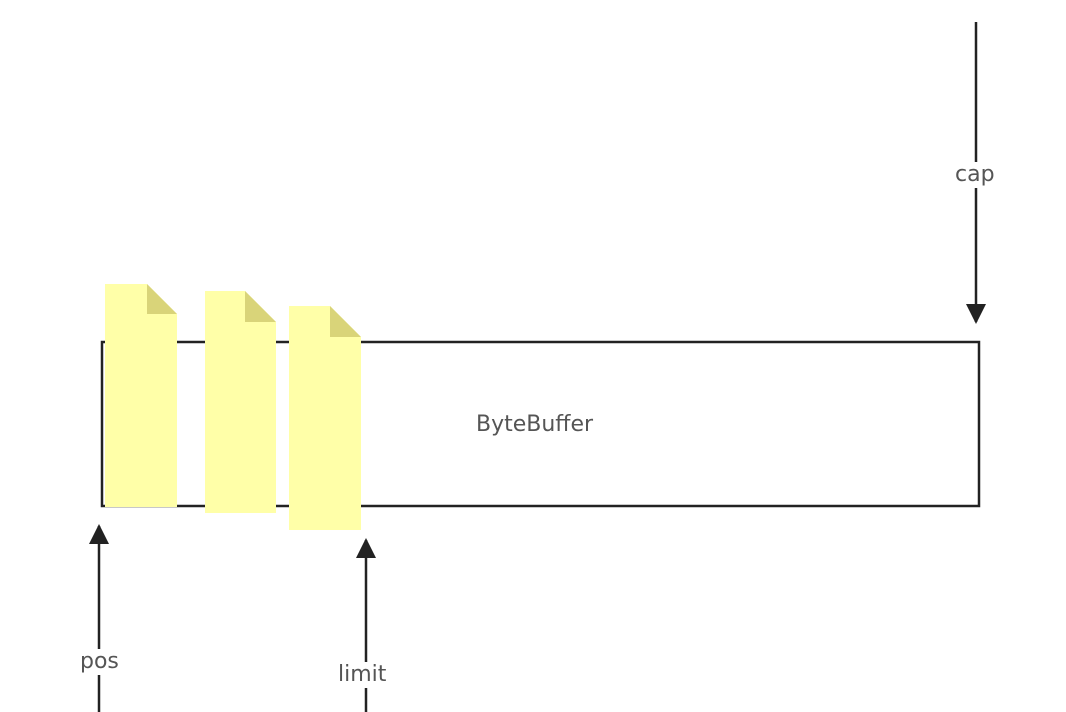  Describe the element at coordinates (535, 424) in the screenshot. I see `bytebuffer-label: ByteBuffer` at that location.